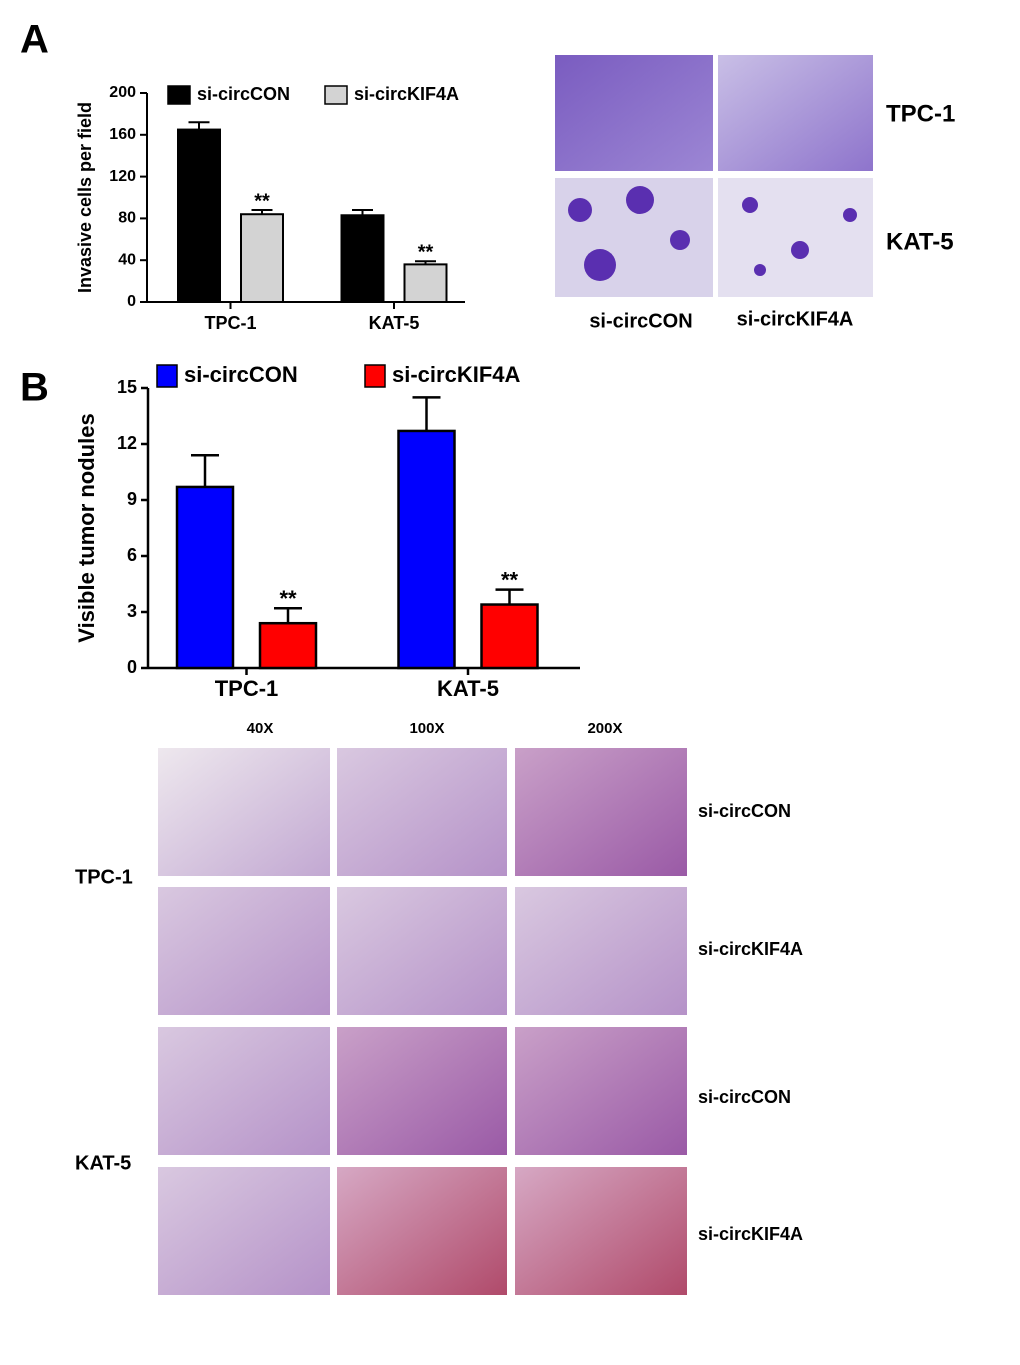 This screenshot has height=1365, width=1020. What do you see at coordinates (920, 113) in the screenshot?
I see `row-label: TPC-1` at bounding box center [920, 113].